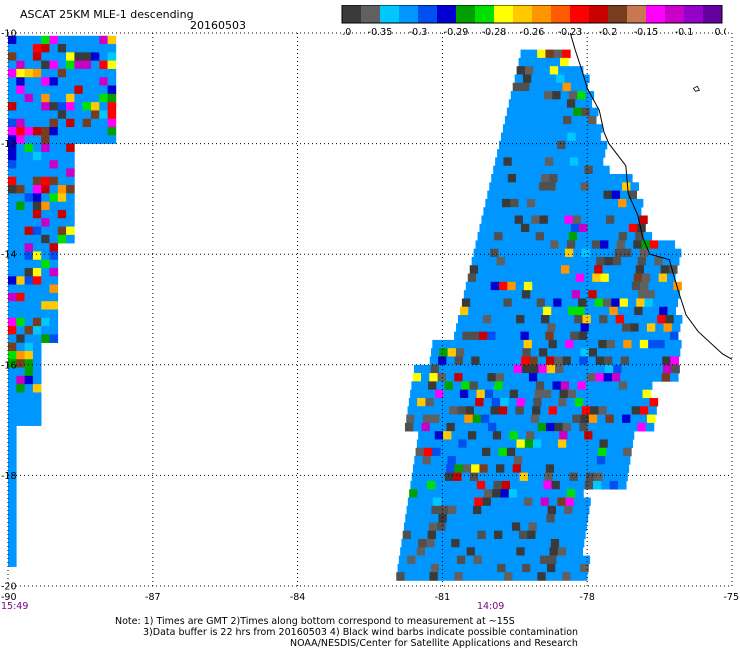  I want to click on lon-tick-label: -90, so click(9, 597).